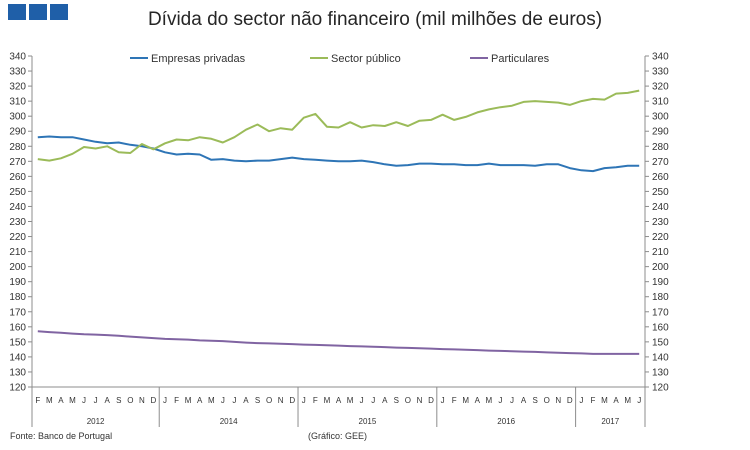 The width and height of the screenshot is (750, 450). I want to click on y-tick-label-left: 310, so click(17, 102).